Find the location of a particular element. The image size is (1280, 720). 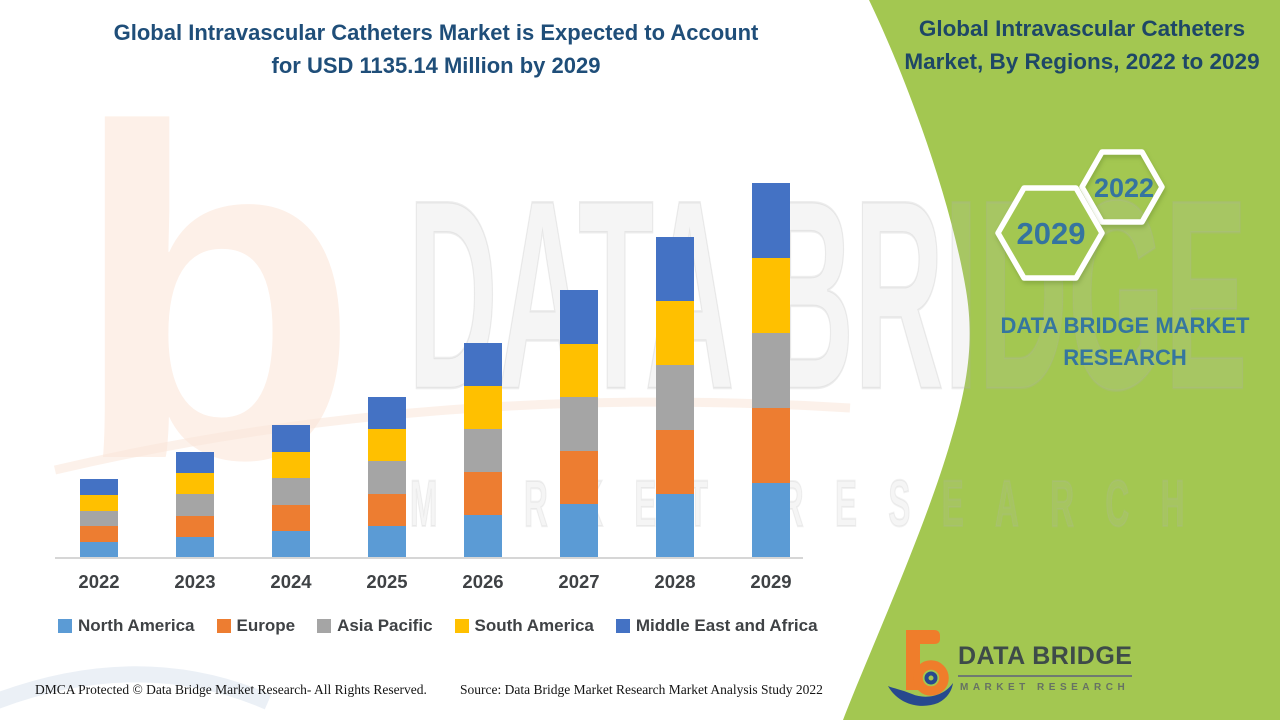

bar-2028 is located at coordinates (675, 397).